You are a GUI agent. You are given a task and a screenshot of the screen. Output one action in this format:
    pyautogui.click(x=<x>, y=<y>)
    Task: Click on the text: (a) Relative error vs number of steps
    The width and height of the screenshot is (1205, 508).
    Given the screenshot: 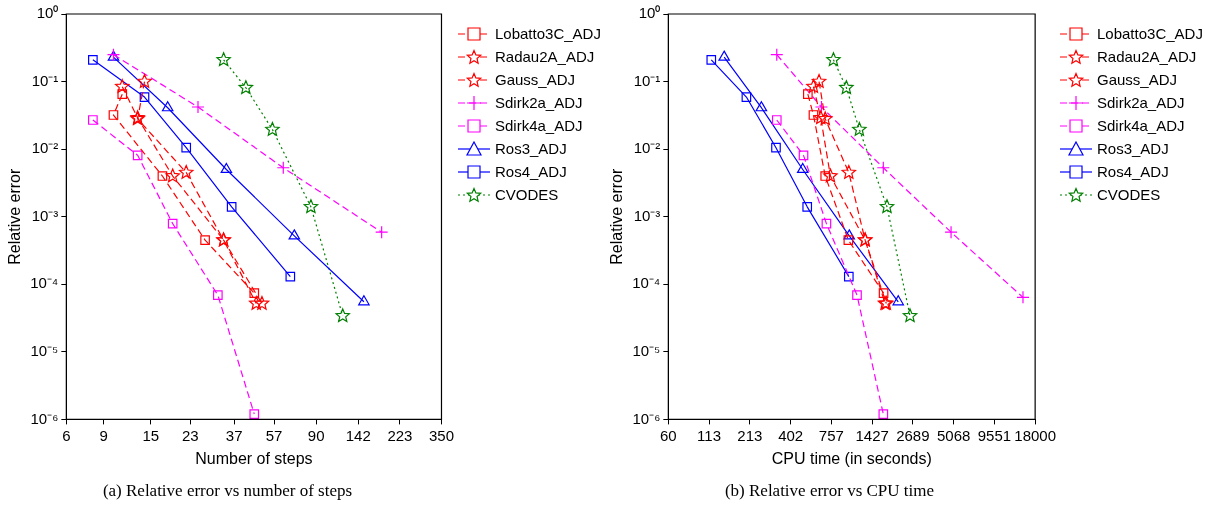 What is the action you would take?
    pyautogui.click(x=227, y=491)
    